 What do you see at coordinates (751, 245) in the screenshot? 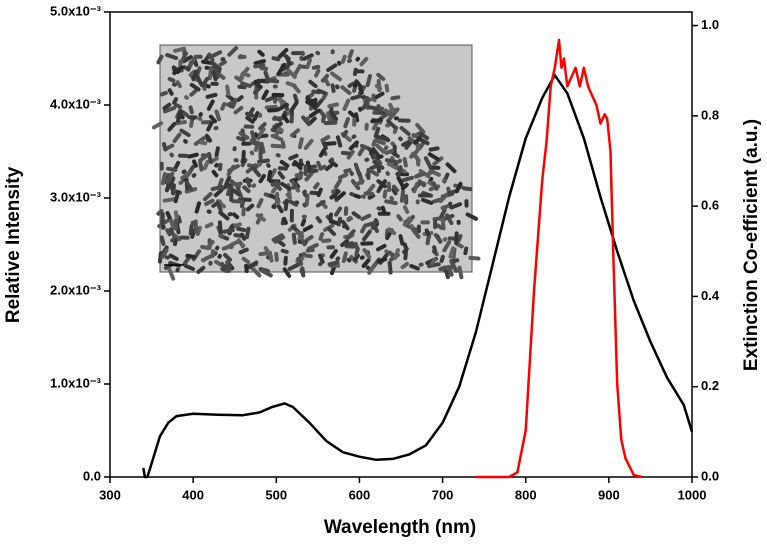
I see `y2-axis-title: Extinction Co-efficient (a.u.)` at bounding box center [751, 245].